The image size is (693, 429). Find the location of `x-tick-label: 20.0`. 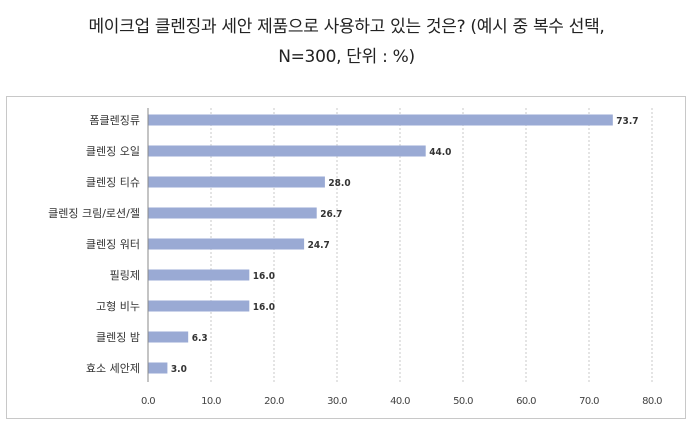

x-tick-label: 20.0 is located at coordinates (274, 401).